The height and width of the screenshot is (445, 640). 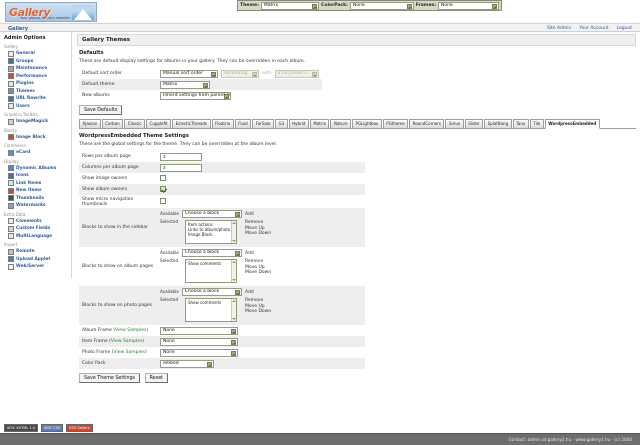 What do you see at coordinates (258, 292) in the screenshot?
I see `photo-add-button: Add` at bounding box center [258, 292].